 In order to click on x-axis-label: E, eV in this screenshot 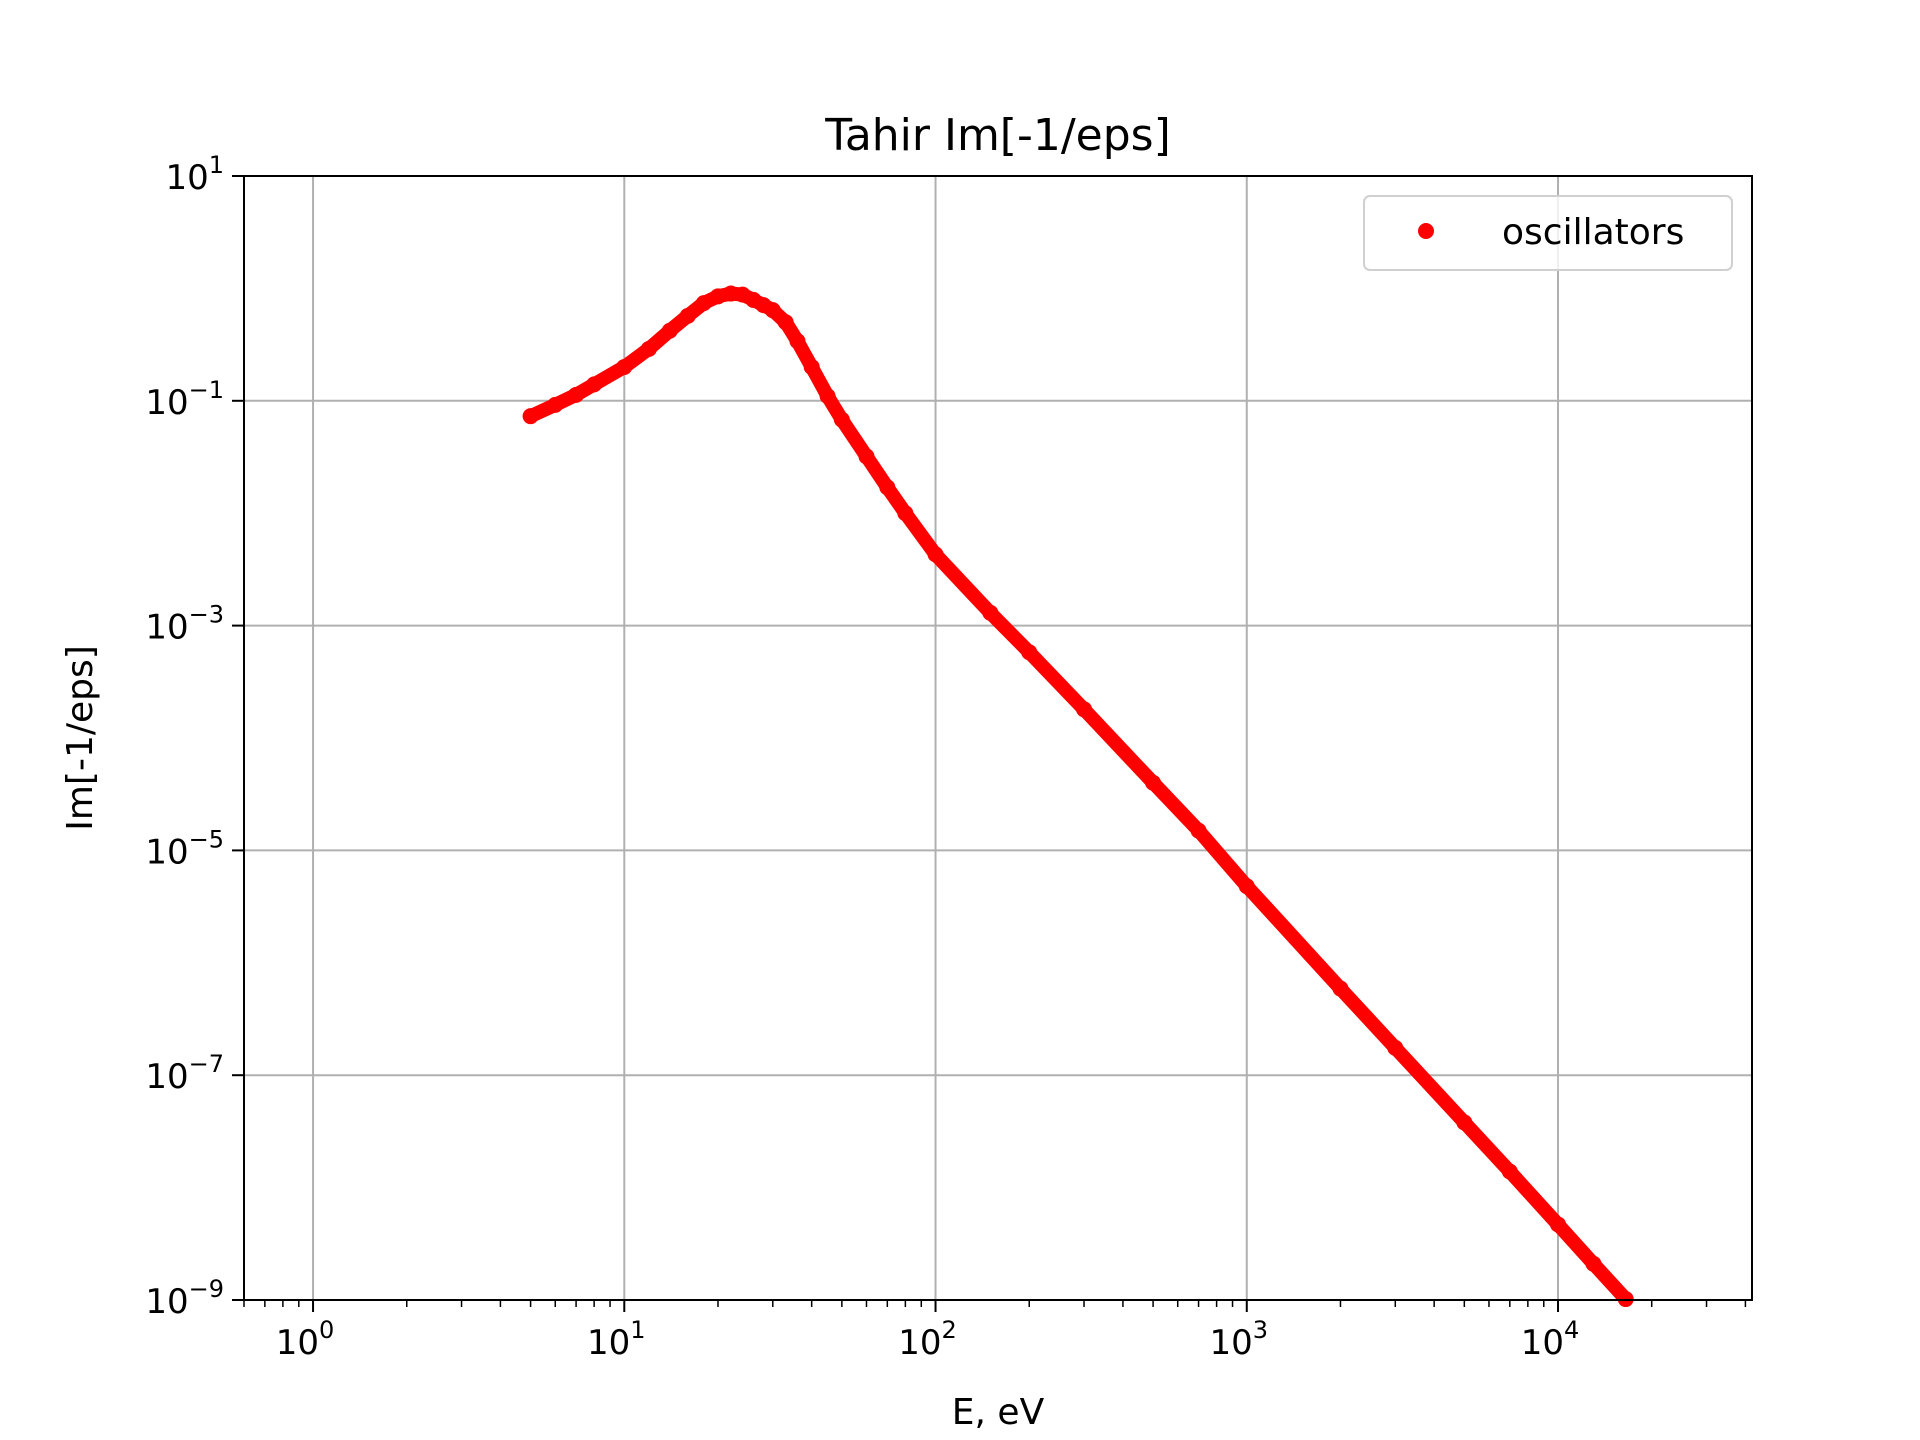, I will do `click(998, 1412)`.